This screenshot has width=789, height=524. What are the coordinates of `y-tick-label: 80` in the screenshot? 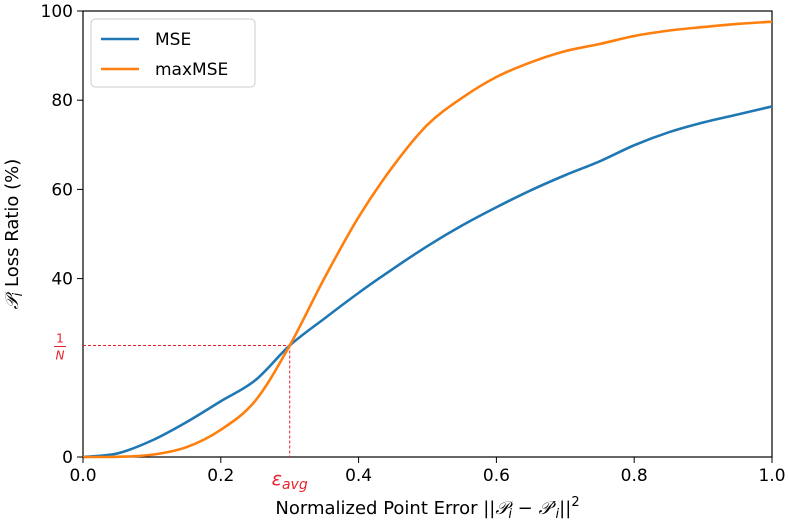 It's located at (62, 101).